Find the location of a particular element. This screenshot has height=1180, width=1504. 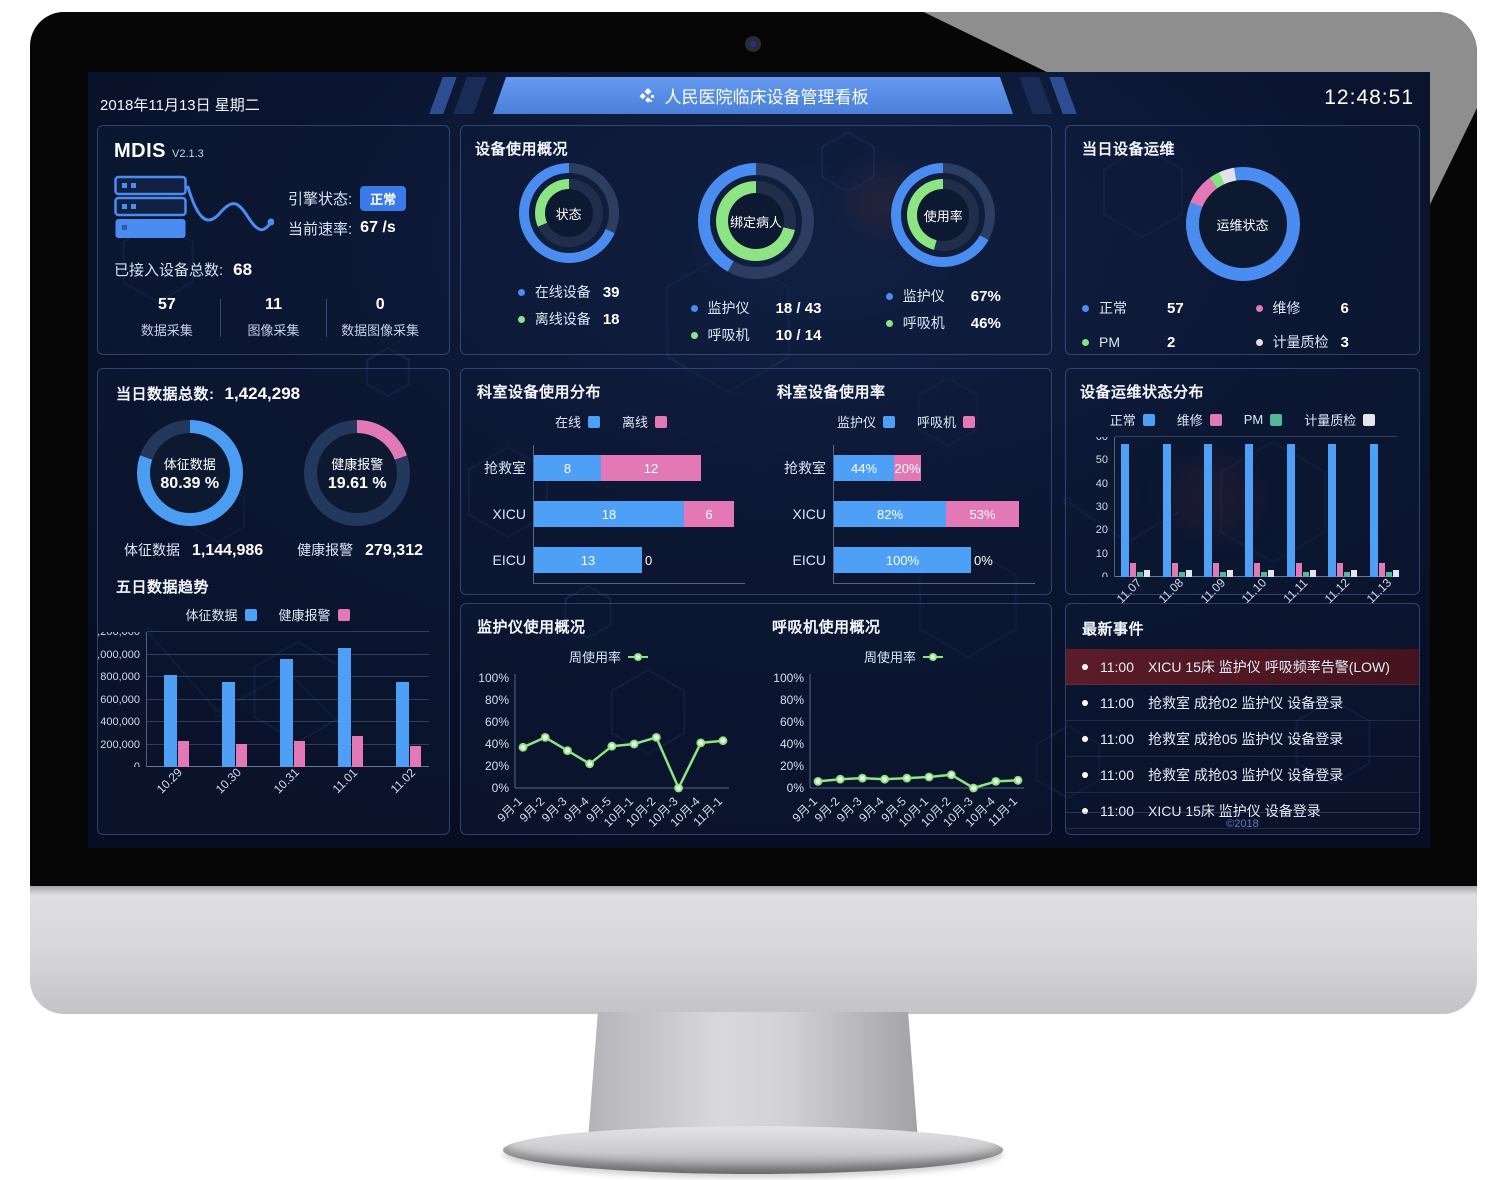

panel-mdis: MDIS V2.1.3 引擎状态: 正常 is located at coordinates (273, 240).